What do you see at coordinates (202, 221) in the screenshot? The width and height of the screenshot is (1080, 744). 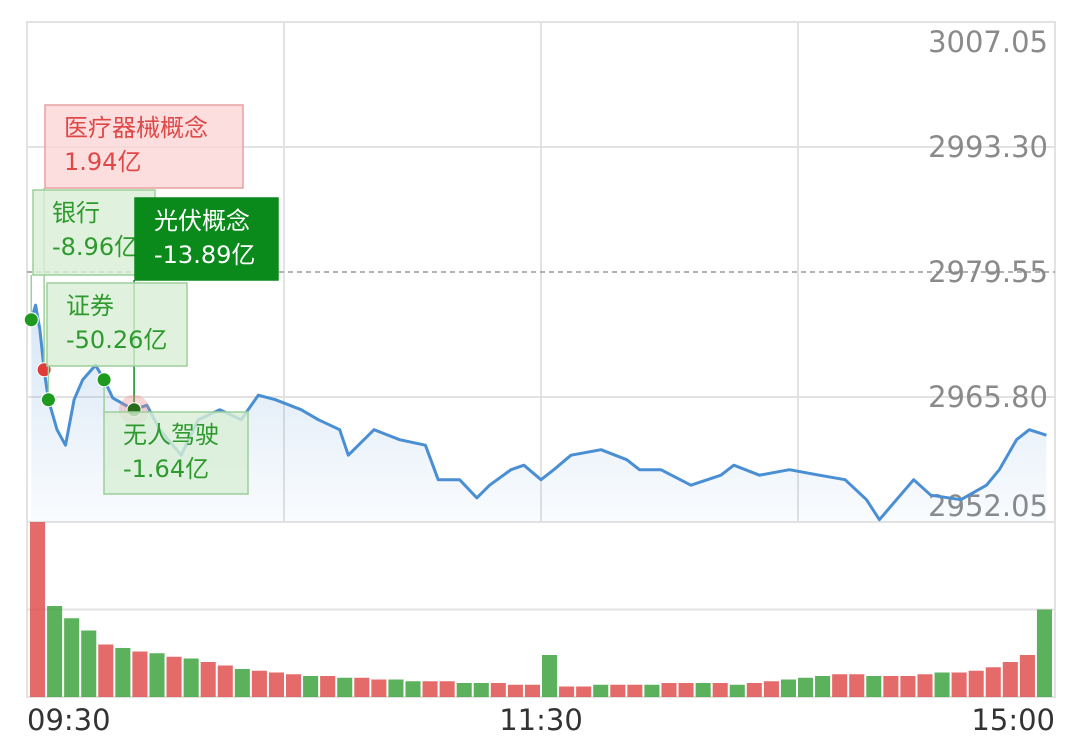 I see `annotation-name: 光伏概念` at bounding box center [202, 221].